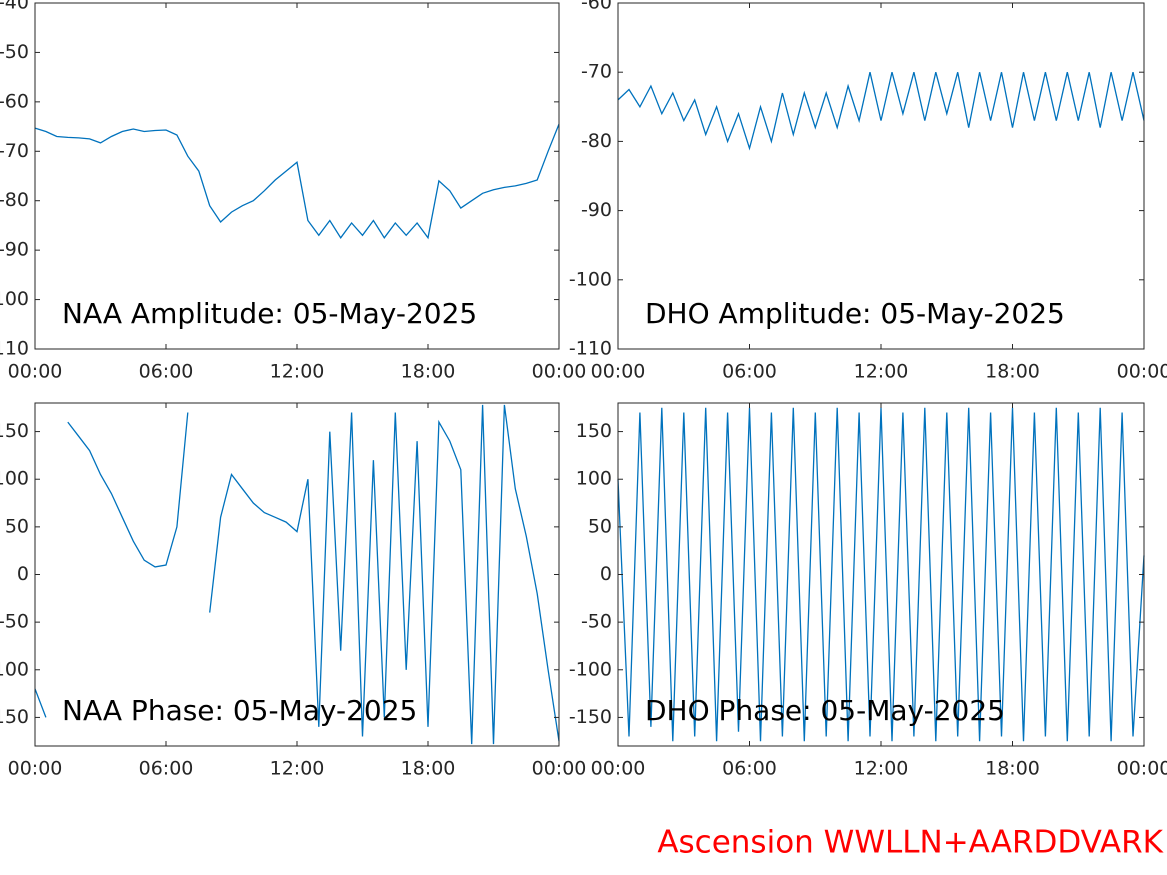  I want to click on panel-annotation: DHO Phase: 05-May-2025, so click(825, 710).